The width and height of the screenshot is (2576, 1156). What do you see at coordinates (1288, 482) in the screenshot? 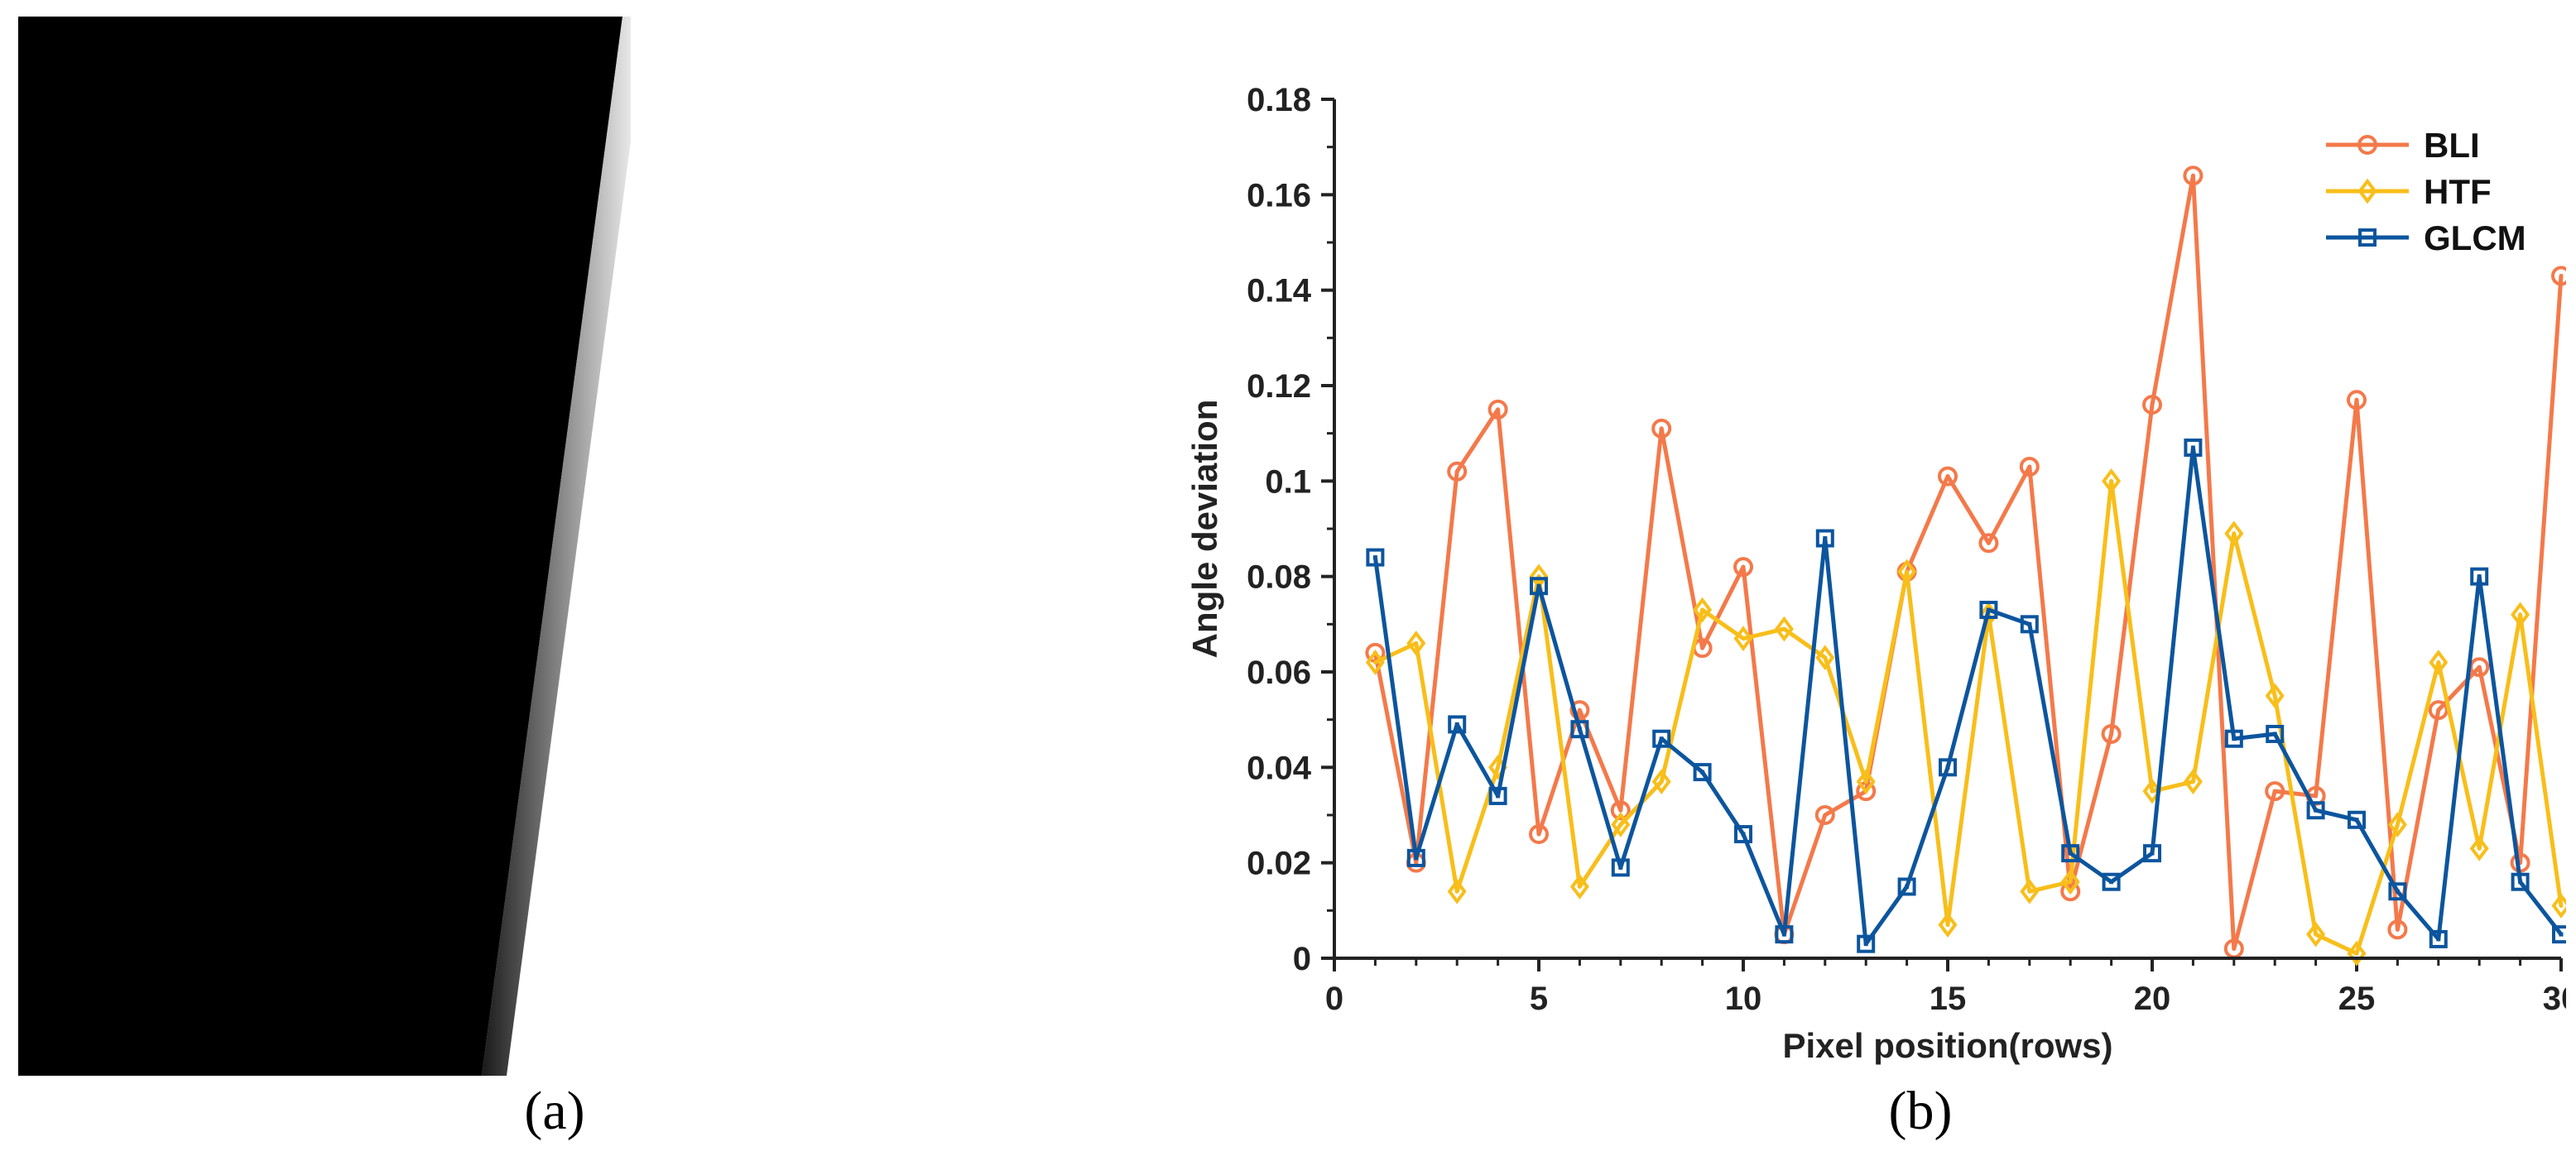
I see `y-tick-label: 0.1` at bounding box center [1288, 482].